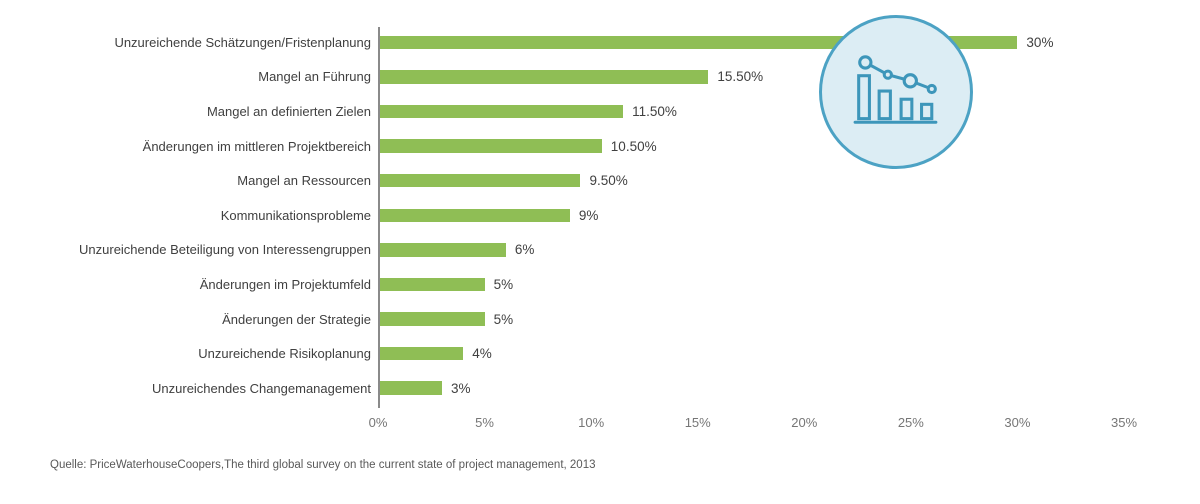 This screenshot has width=1200, height=504. Describe the element at coordinates (789, 42) in the screenshot. I see `bar-track: 30%` at that location.